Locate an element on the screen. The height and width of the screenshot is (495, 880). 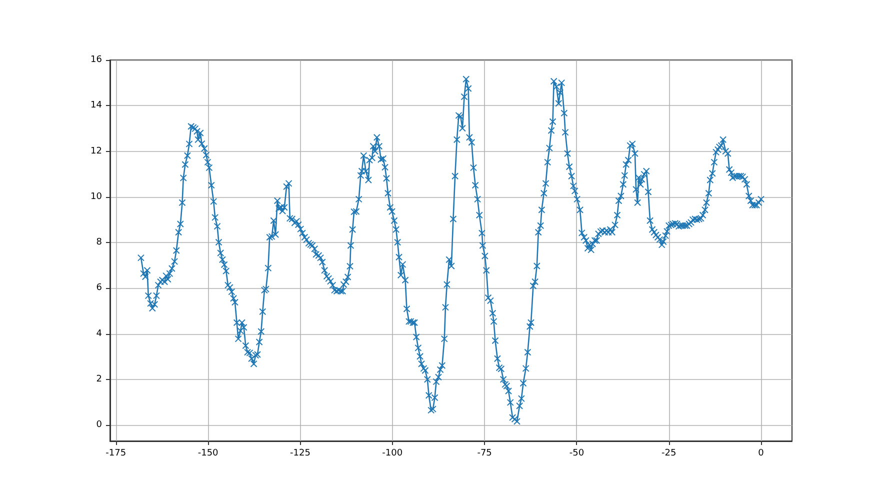
y-tick-label: 0 is located at coordinates (99, 425).